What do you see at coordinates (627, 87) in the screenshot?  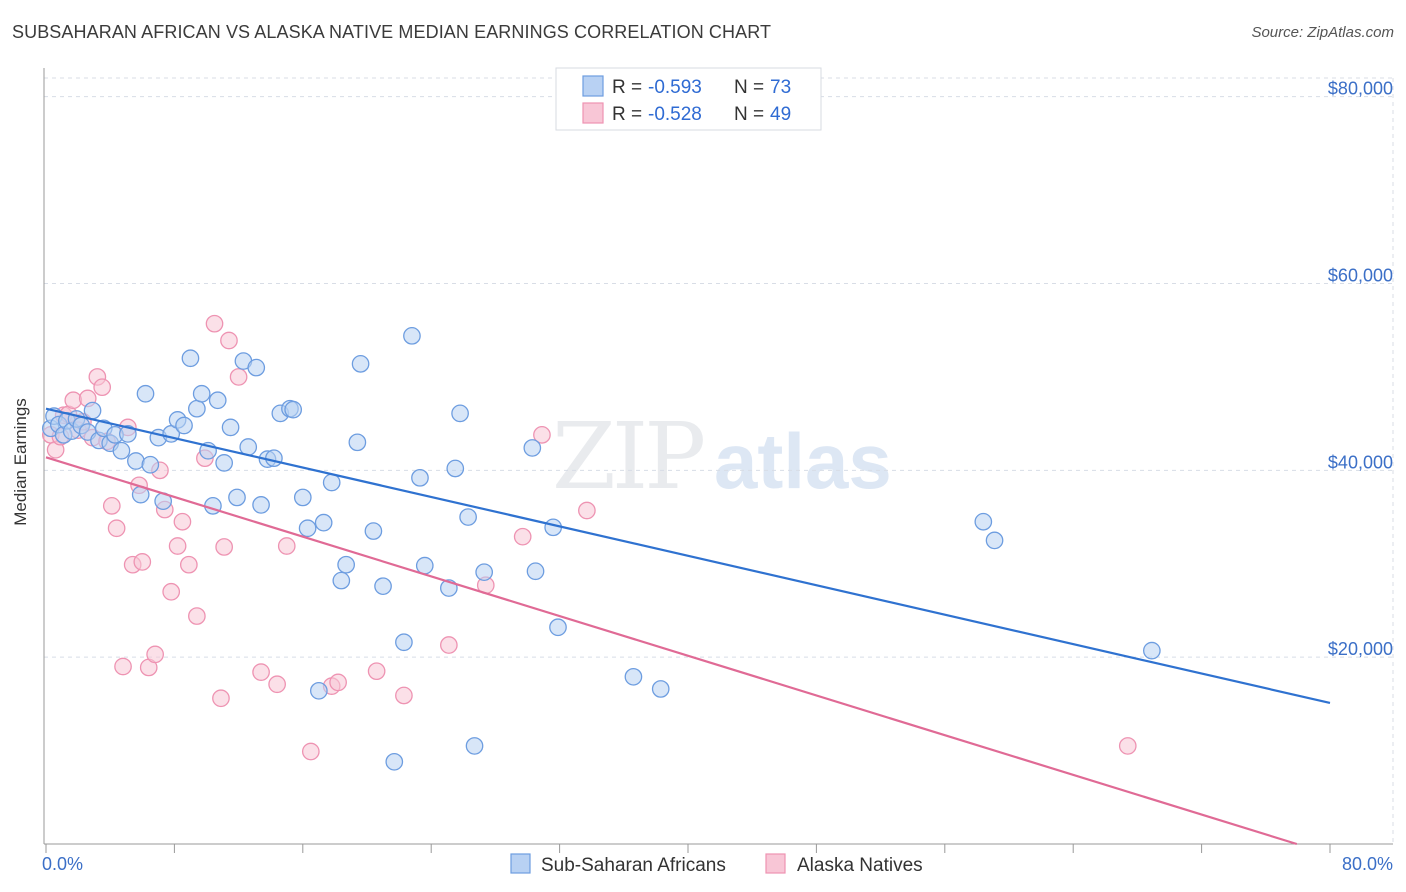 I see `legend-r-label-1: R =` at bounding box center [627, 87].